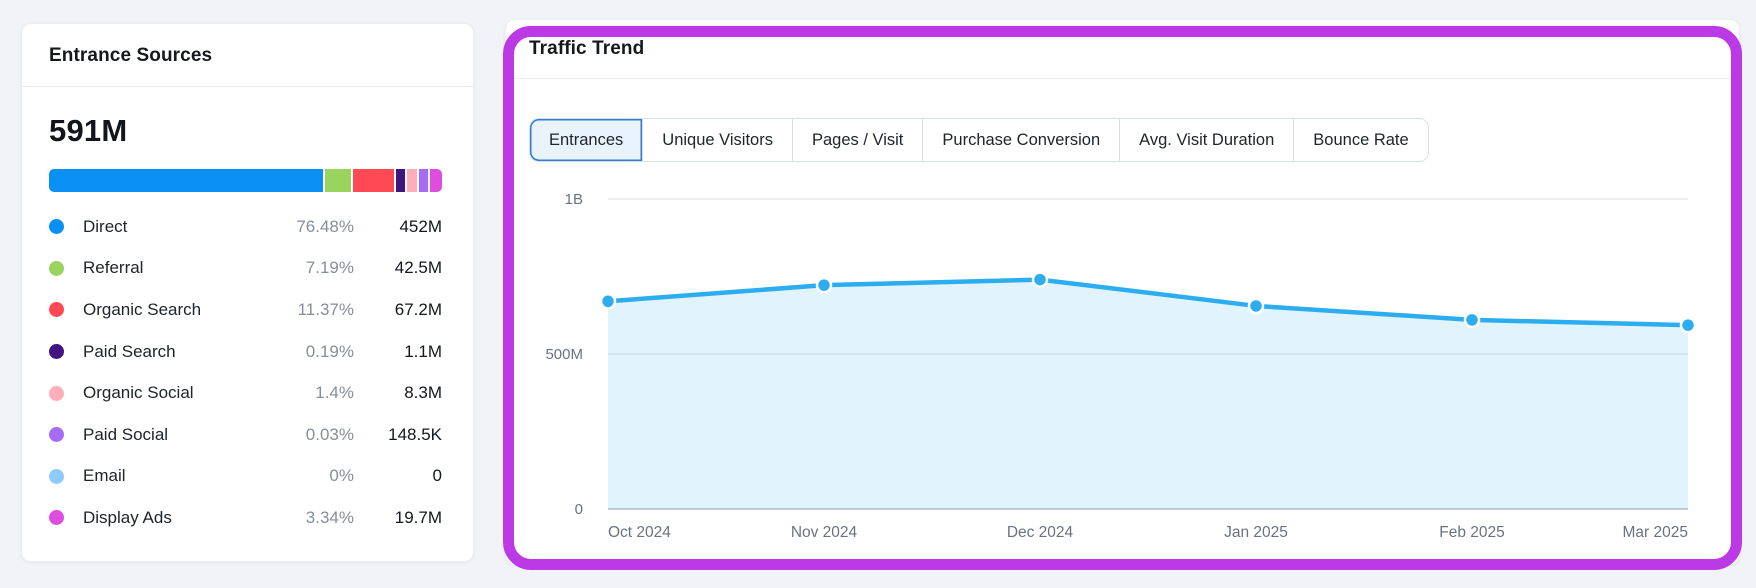 The image size is (1756, 588). What do you see at coordinates (1472, 532) in the screenshot?
I see `x-axis-label-feb-2025: Feb 2025` at bounding box center [1472, 532].